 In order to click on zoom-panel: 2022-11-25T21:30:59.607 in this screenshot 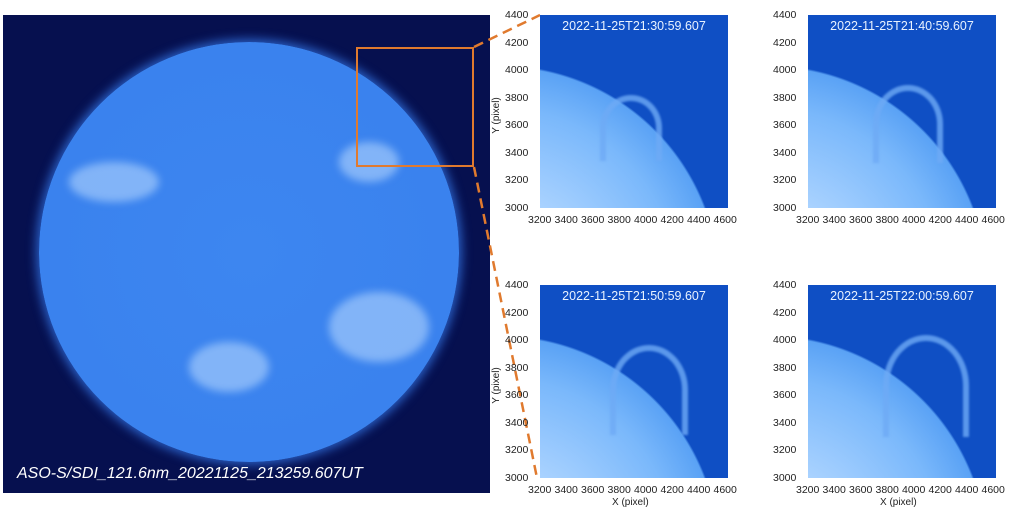, I will do `click(634, 111)`.